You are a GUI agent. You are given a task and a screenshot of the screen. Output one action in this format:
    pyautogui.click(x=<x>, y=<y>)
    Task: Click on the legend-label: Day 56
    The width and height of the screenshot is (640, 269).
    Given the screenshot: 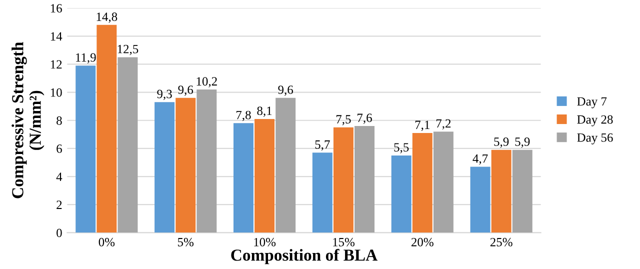 What is the action you would take?
    pyautogui.click(x=595, y=138)
    